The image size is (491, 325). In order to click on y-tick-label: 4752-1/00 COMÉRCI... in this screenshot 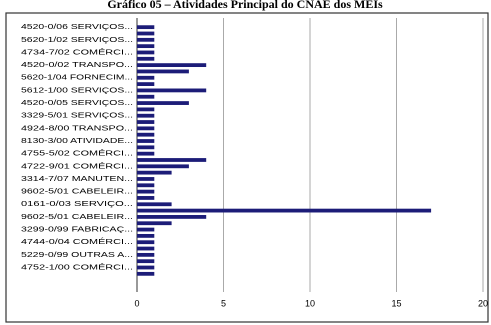, I will do `click(77, 266)`.